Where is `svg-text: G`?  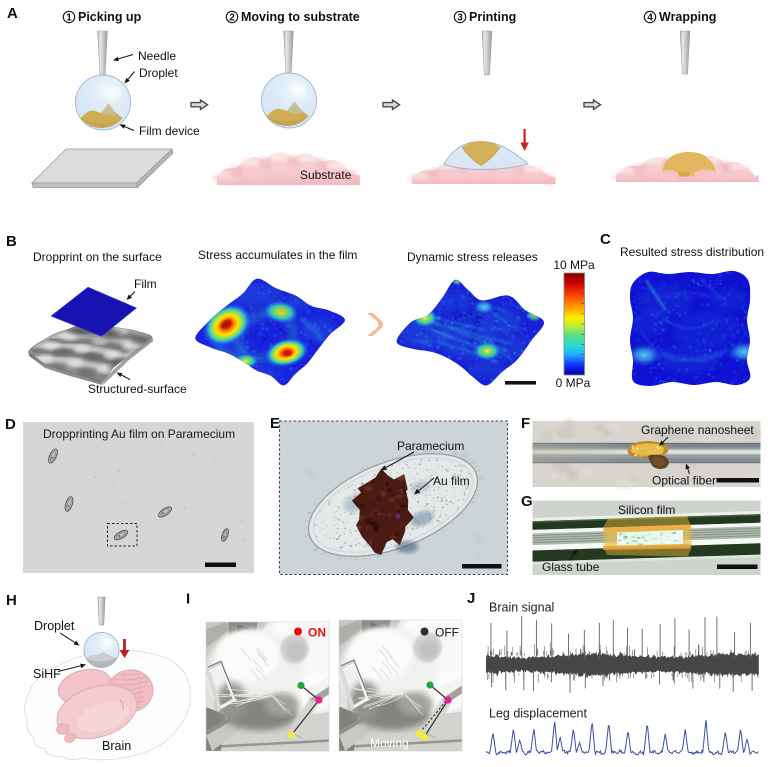 svg-text: G is located at coordinates (527, 501).